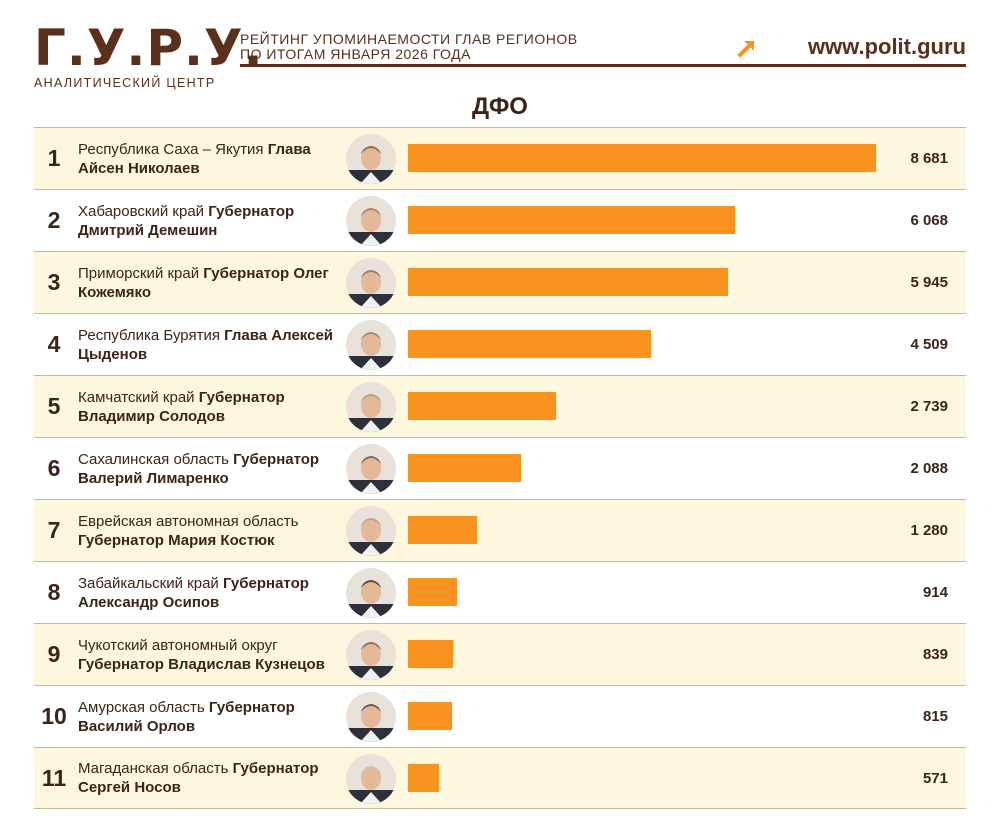 This screenshot has height=832, width=1000. What do you see at coordinates (188, 521) in the screenshot?
I see `region-name: Еврейская автономная область` at bounding box center [188, 521].